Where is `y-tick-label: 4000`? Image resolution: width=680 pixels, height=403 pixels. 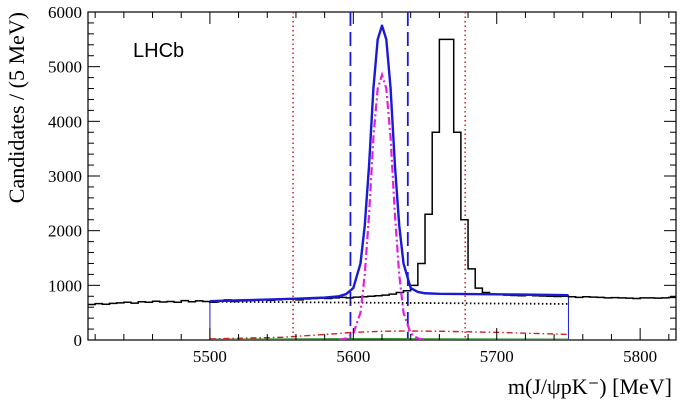
y-tick-label: 4000 is located at coordinates (65, 121).